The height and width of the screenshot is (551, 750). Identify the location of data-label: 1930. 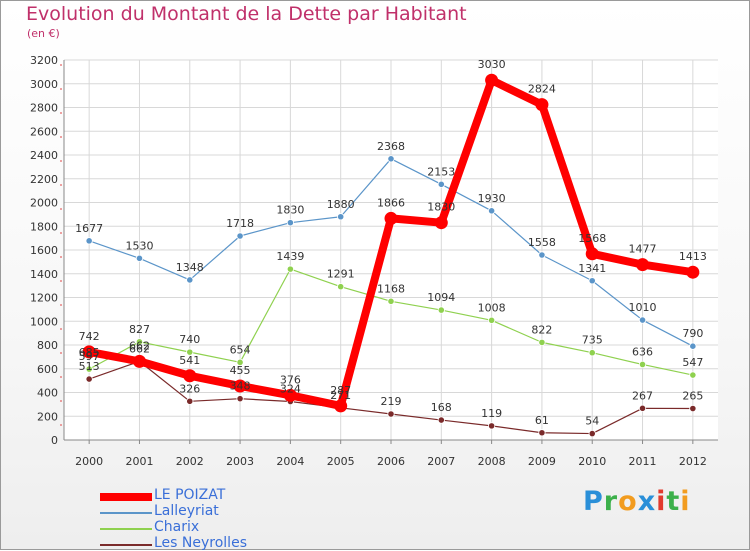
(492, 198).